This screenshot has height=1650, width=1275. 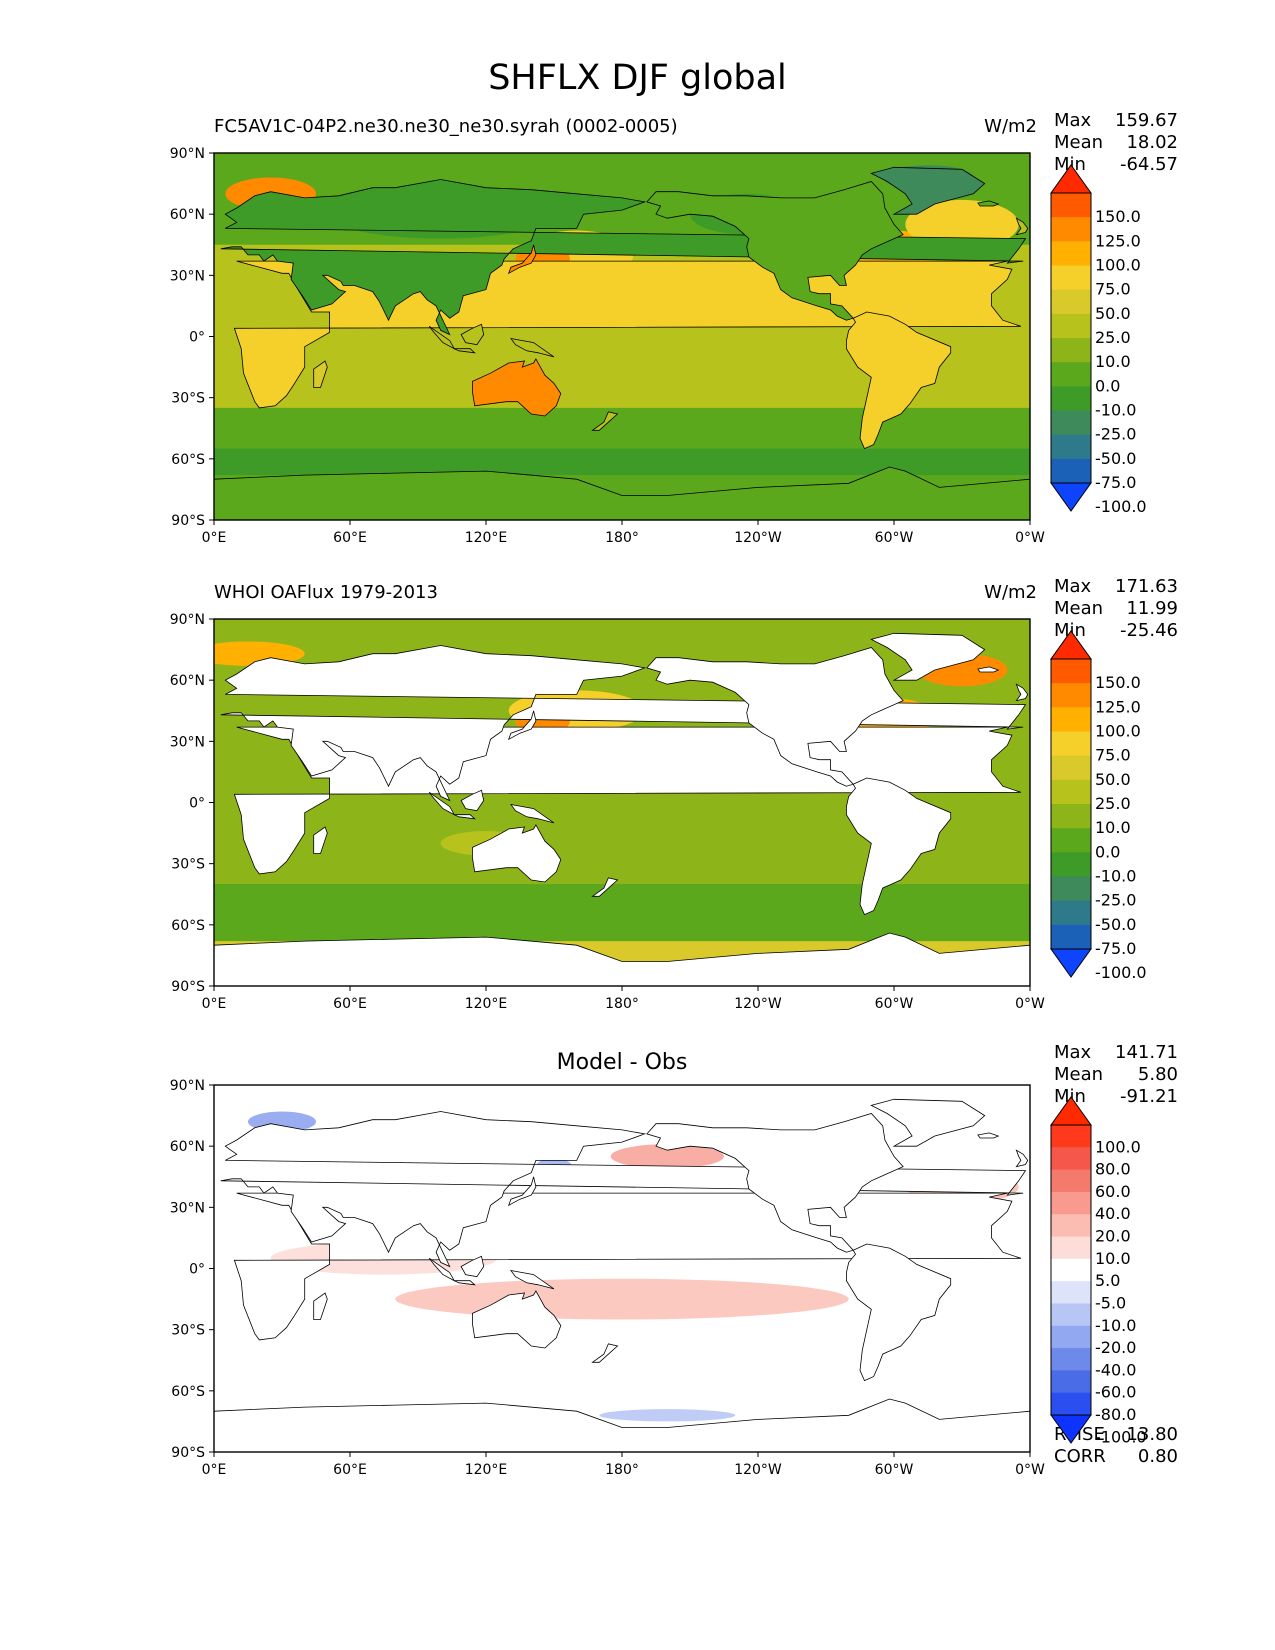 What do you see at coordinates (1070, 630) in the screenshot?
I see `stat-label: Min` at bounding box center [1070, 630].